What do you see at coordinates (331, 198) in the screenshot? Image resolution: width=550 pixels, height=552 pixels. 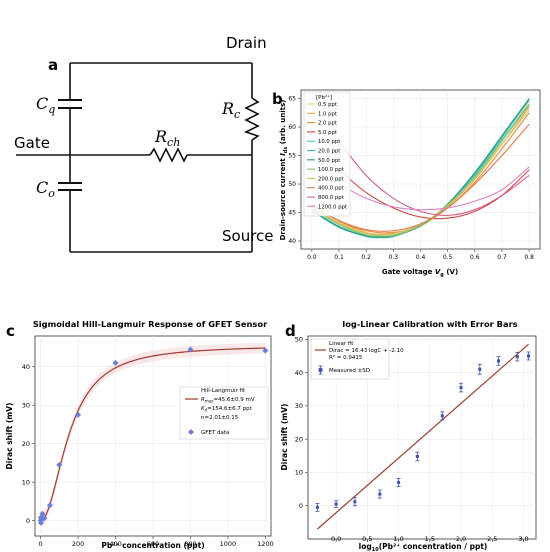 I see `panel-b-legend-entry: 800.0 ppt` at bounding box center [331, 198].